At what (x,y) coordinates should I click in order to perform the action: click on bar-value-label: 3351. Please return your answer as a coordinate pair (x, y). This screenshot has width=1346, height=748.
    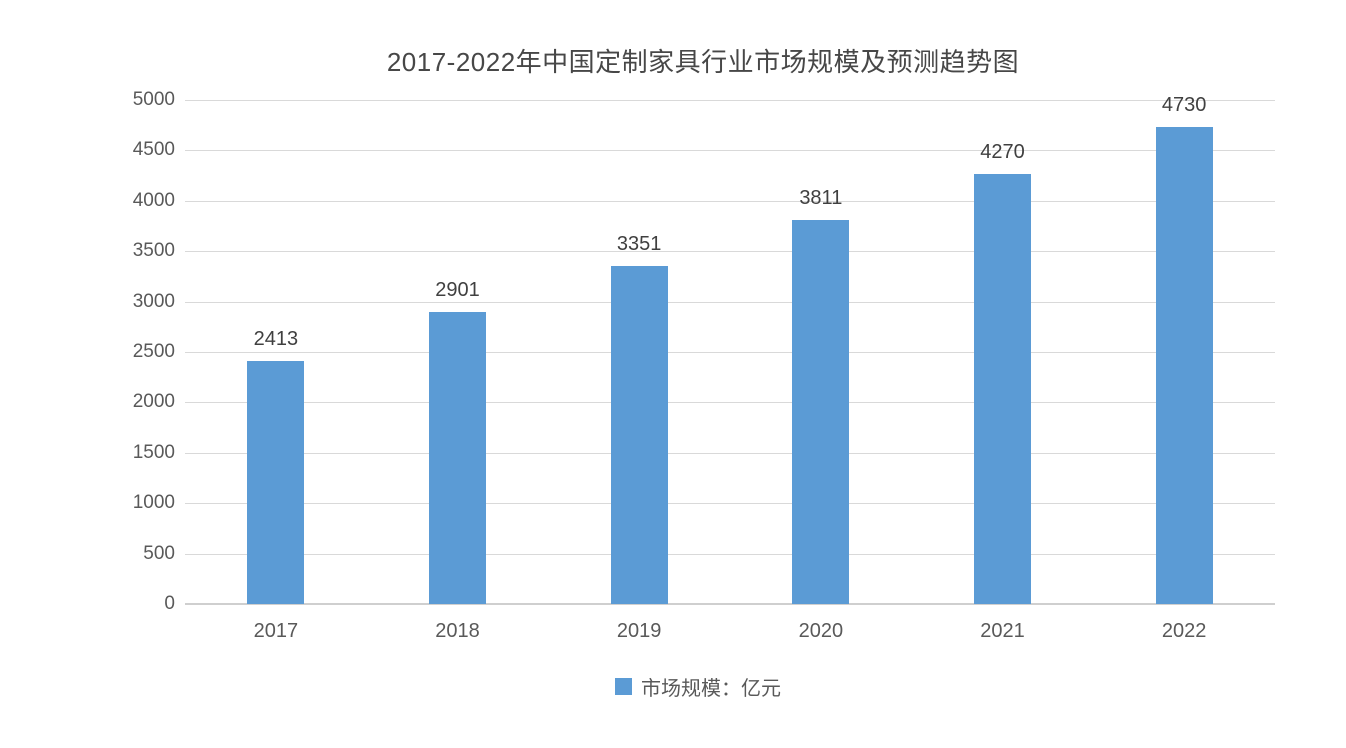
    Looking at the image, I should click on (639, 244).